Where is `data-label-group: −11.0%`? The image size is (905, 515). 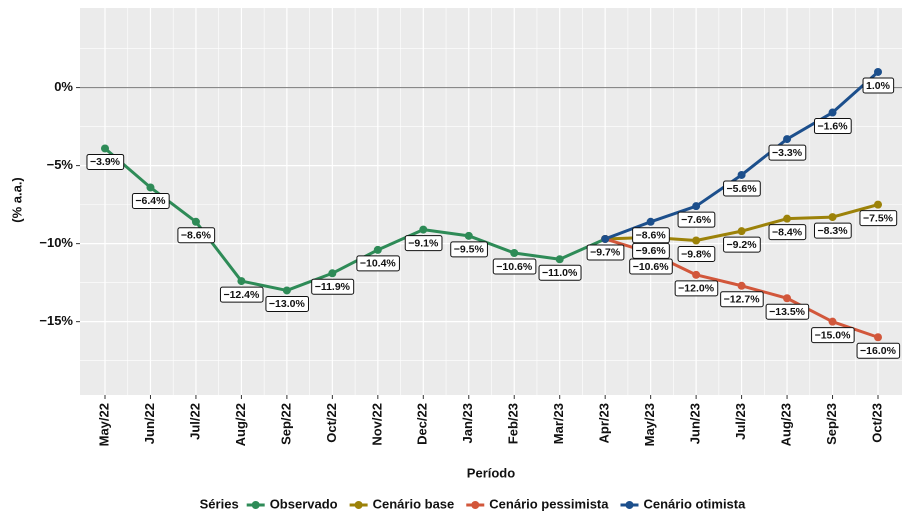
data-label-group: −11.0% is located at coordinates (560, 272).